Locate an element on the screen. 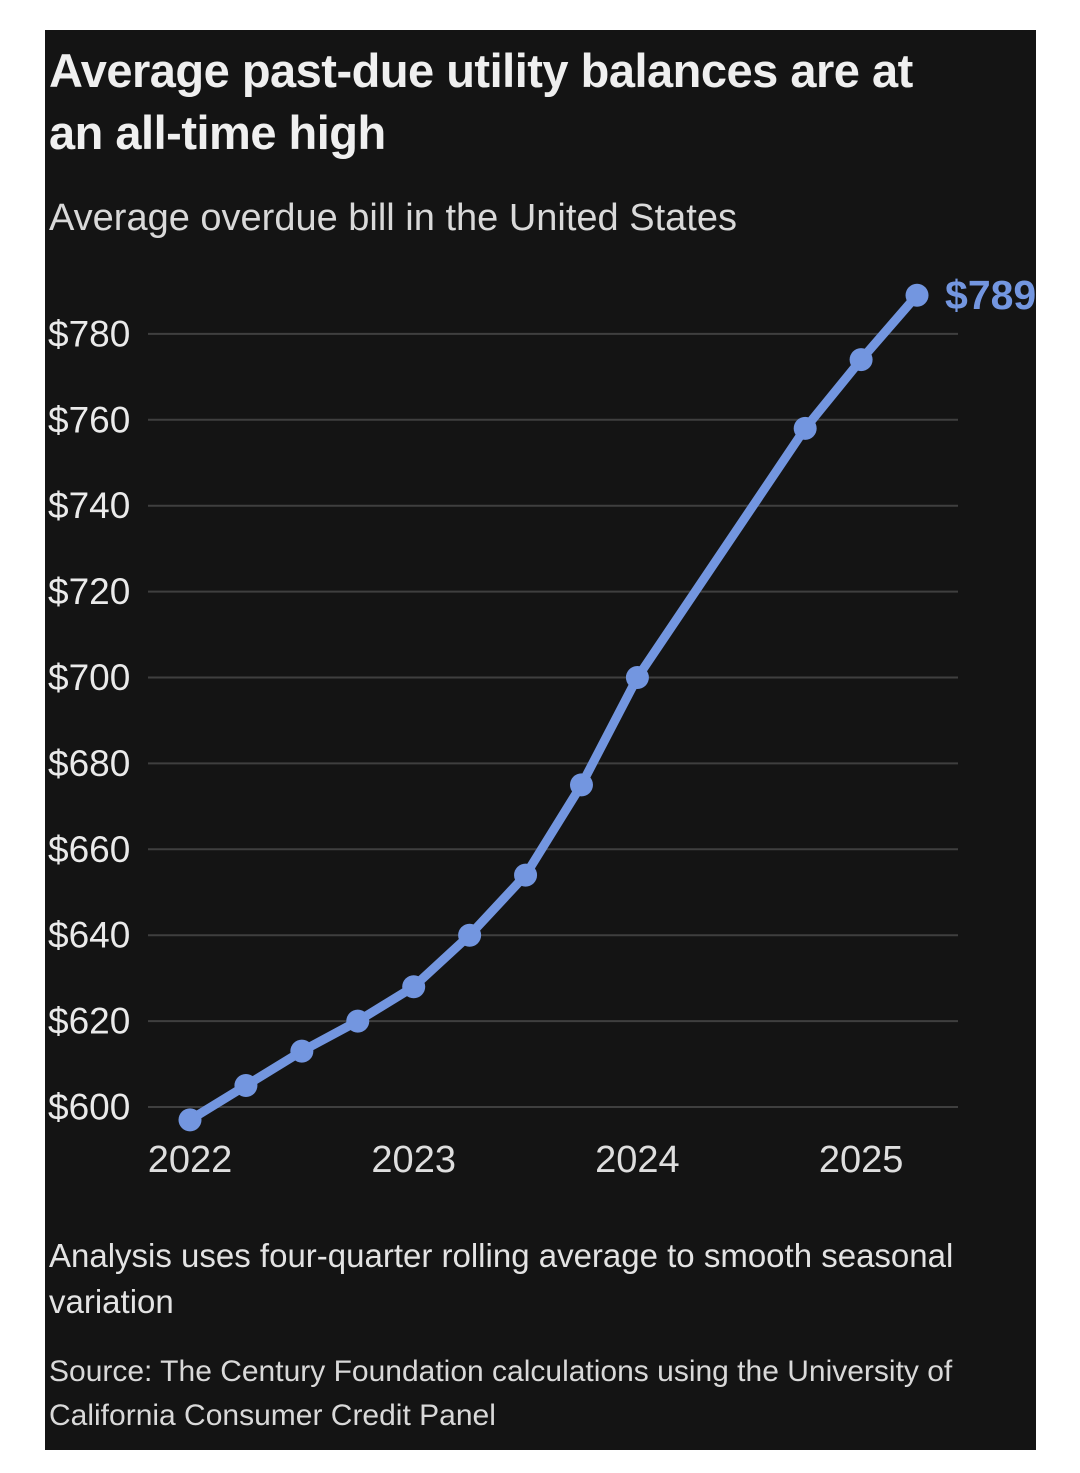 This screenshot has height=1473, width=1080. x-tick-label: 2022 is located at coordinates (190, 1160).